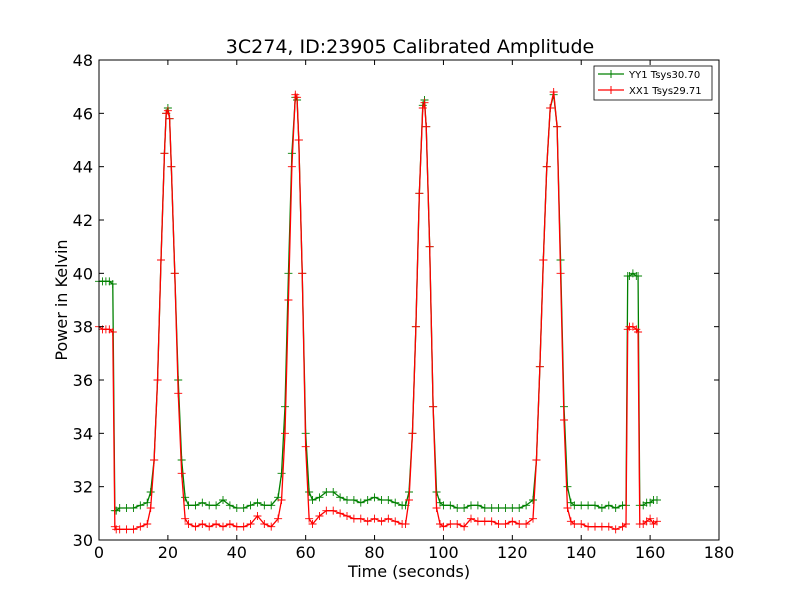 This screenshot has width=800, height=600. What do you see at coordinates (168, 552) in the screenshot?
I see `x-tick-label: 20` at bounding box center [168, 552].